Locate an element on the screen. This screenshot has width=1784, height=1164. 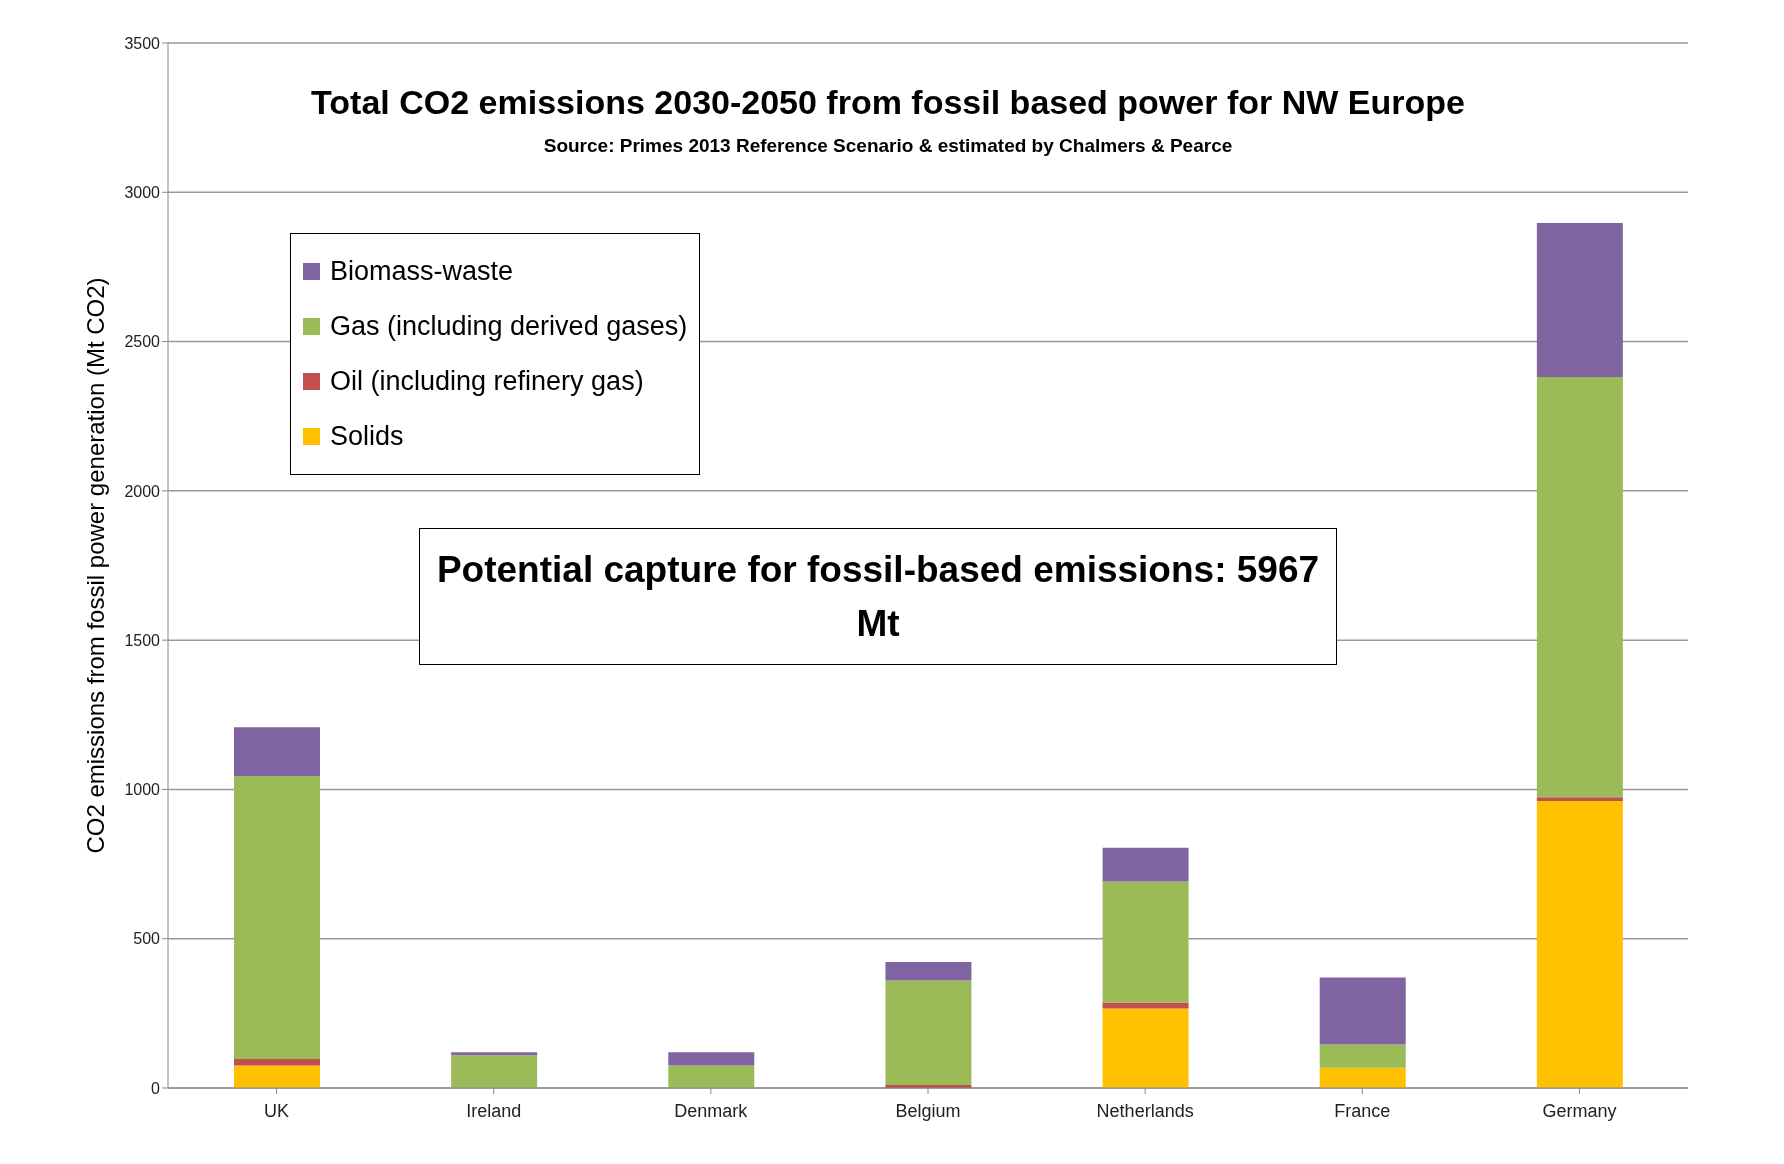
x-tick-label: Ireland is located at coordinates (494, 1110).